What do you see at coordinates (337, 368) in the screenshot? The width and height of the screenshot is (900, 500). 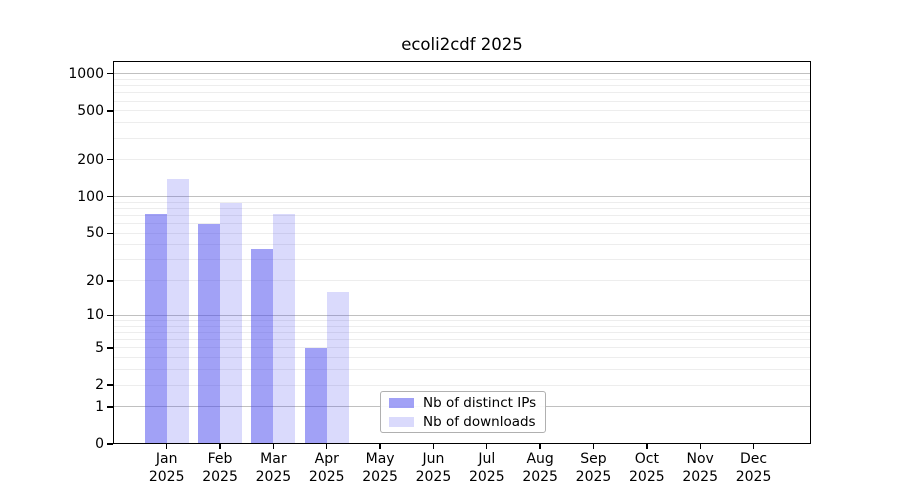 I see `bar-downloads-apr` at bounding box center [337, 368].